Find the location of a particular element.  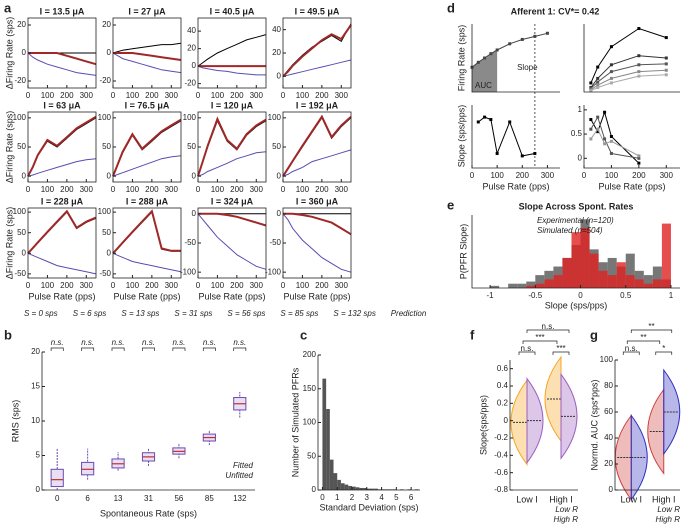

x-tick-label: 4 is located at coordinates (381, 497).